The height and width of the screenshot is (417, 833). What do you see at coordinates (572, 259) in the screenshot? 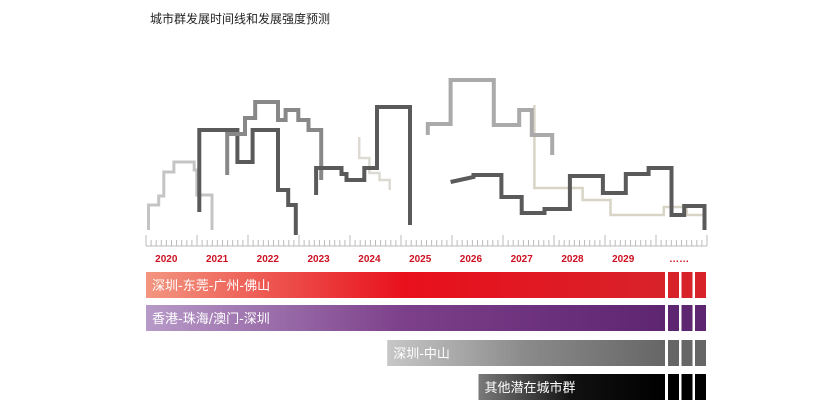
I see `year-label: 2028` at bounding box center [572, 259].